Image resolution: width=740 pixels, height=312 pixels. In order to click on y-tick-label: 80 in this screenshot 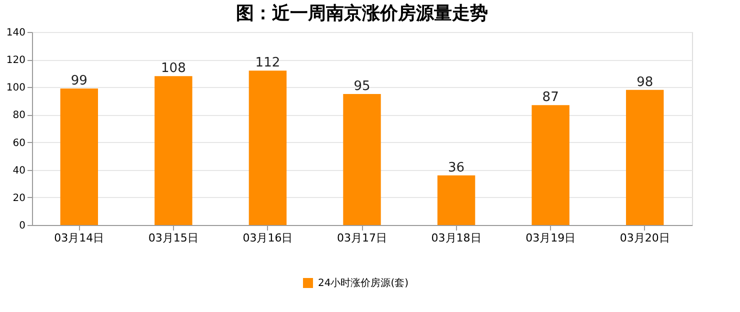, I will do `click(19, 116)`.